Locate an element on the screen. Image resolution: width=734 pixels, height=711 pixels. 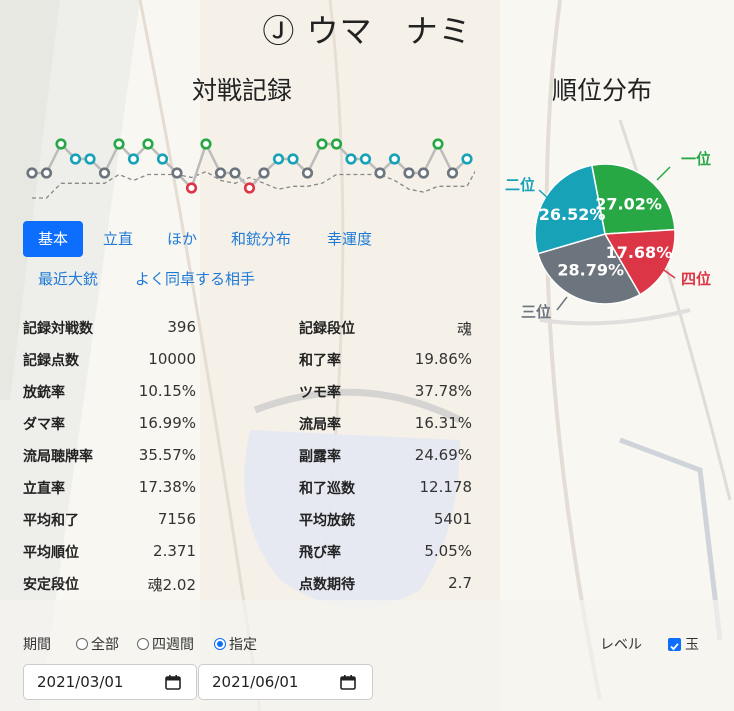
tab-basic: 基本 is located at coordinates (53, 239).